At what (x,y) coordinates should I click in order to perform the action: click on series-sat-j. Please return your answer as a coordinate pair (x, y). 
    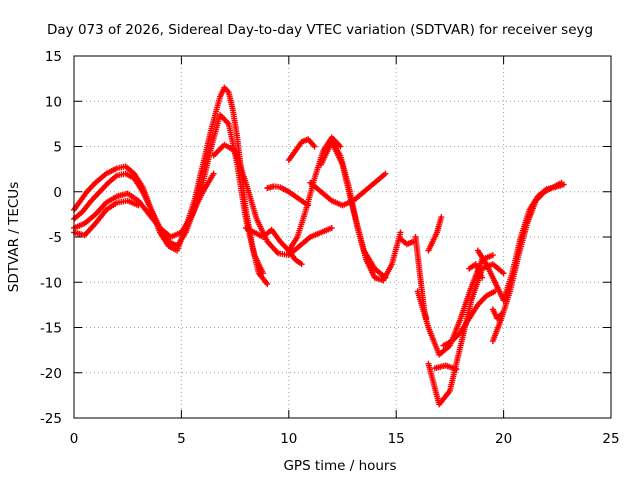
    Looking at the image, I should click on (348, 189).